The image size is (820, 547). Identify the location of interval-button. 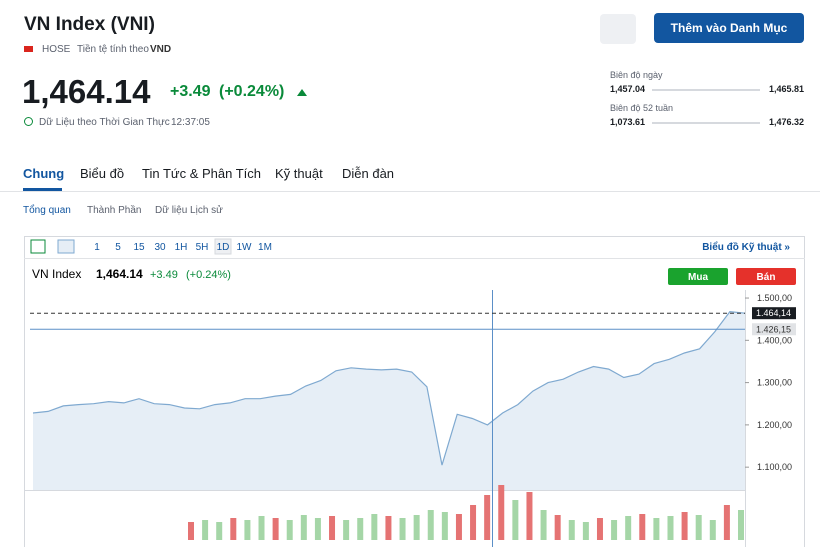
(223, 246).